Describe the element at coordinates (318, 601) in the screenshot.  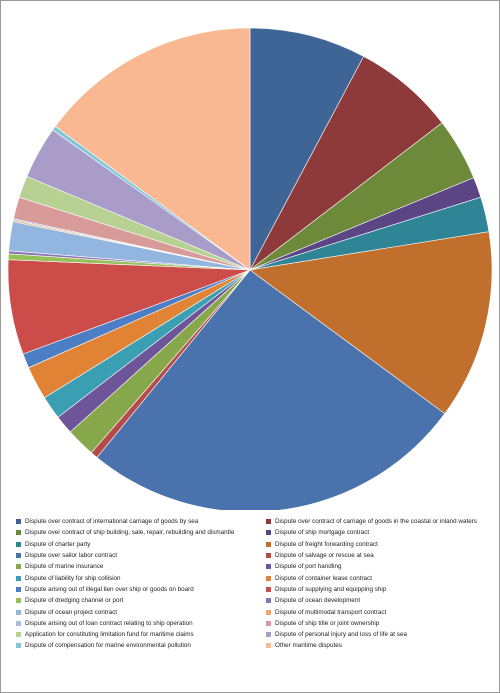
I see `legend-label: Dispute of ocean development` at that location.